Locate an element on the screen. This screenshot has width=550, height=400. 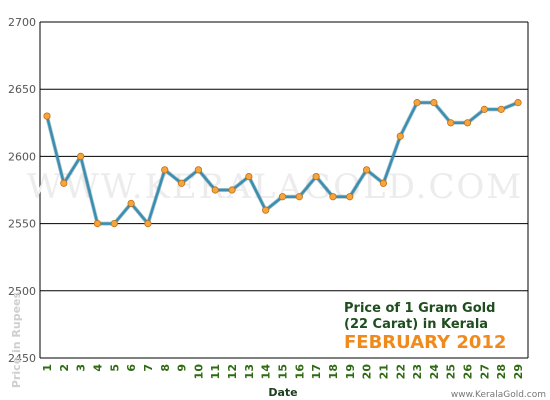
x-tick-label: 27 is located at coordinates (484, 371).